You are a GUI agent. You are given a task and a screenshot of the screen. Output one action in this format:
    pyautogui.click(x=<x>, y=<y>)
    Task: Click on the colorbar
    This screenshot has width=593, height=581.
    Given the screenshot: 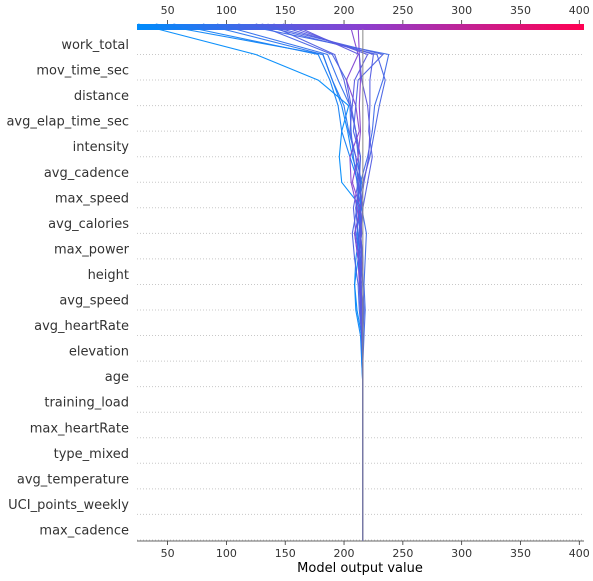 What is the action you would take?
    pyautogui.click(x=360, y=27)
    